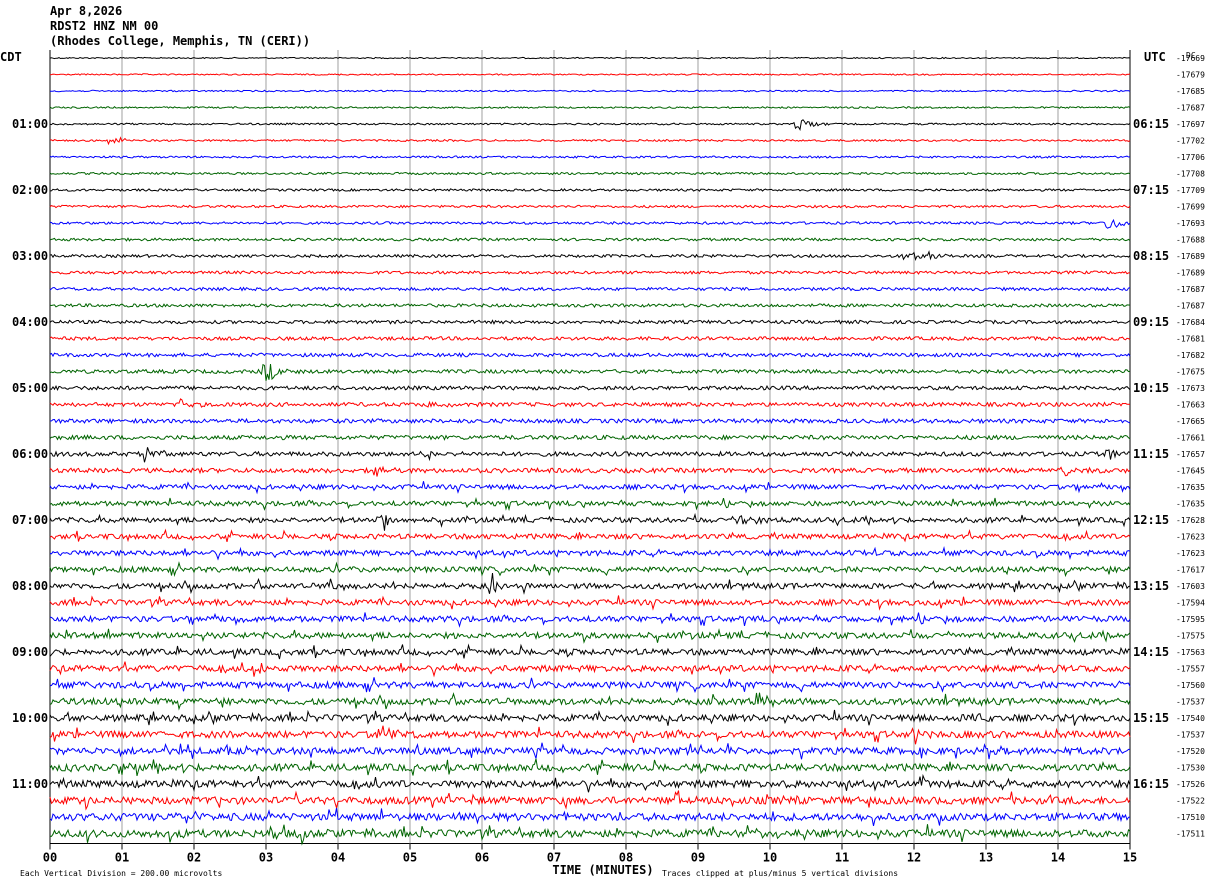 This screenshot has height=886, width=1210. What do you see at coordinates (1190, 735) in the screenshot?
I see `dc-offset-label: -17537` at bounding box center [1190, 735].